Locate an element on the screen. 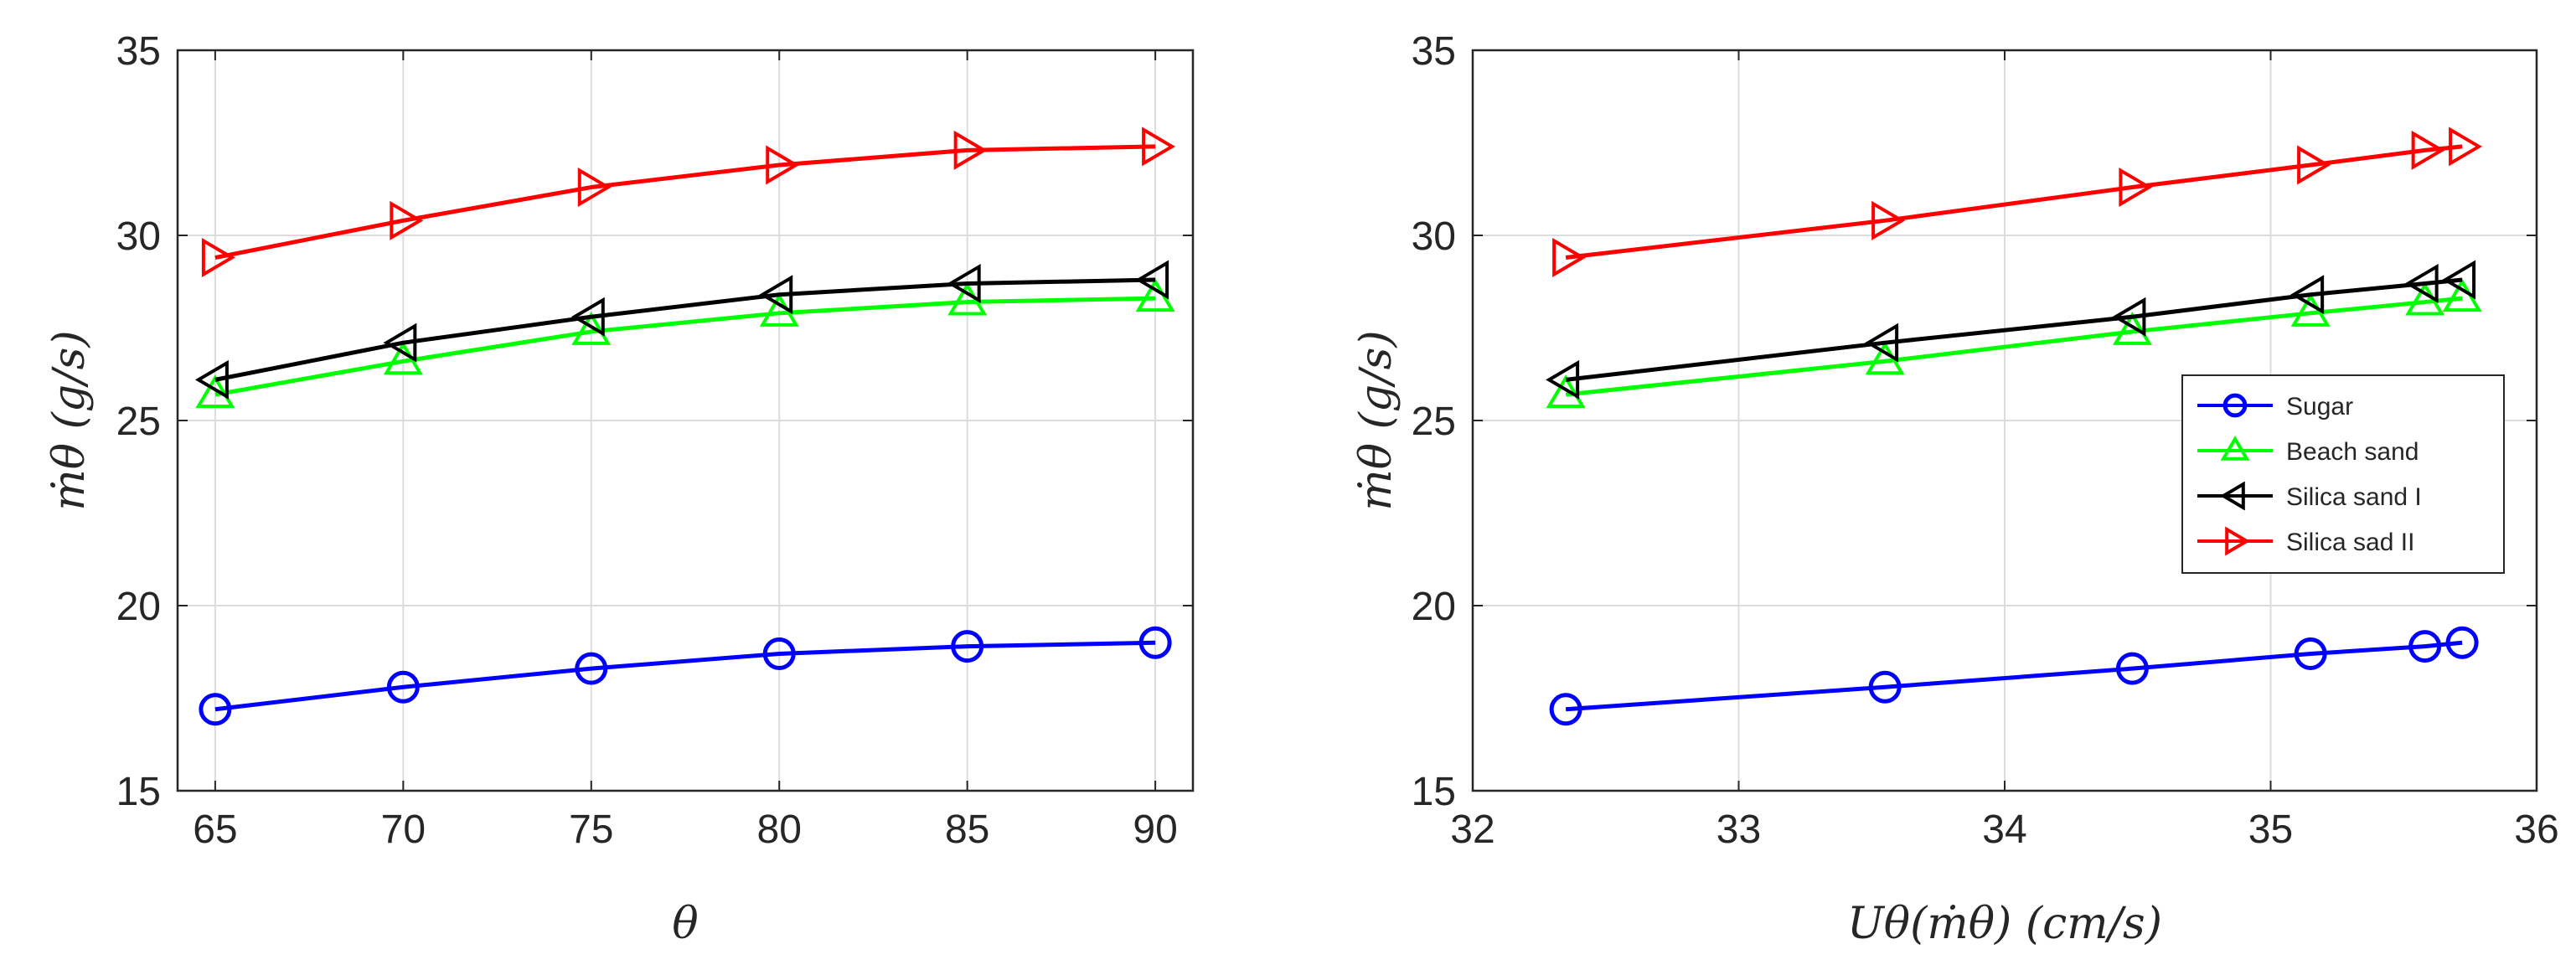 This screenshot has height=970, width=2576. legend-label: Sugar is located at coordinates (2319, 407).